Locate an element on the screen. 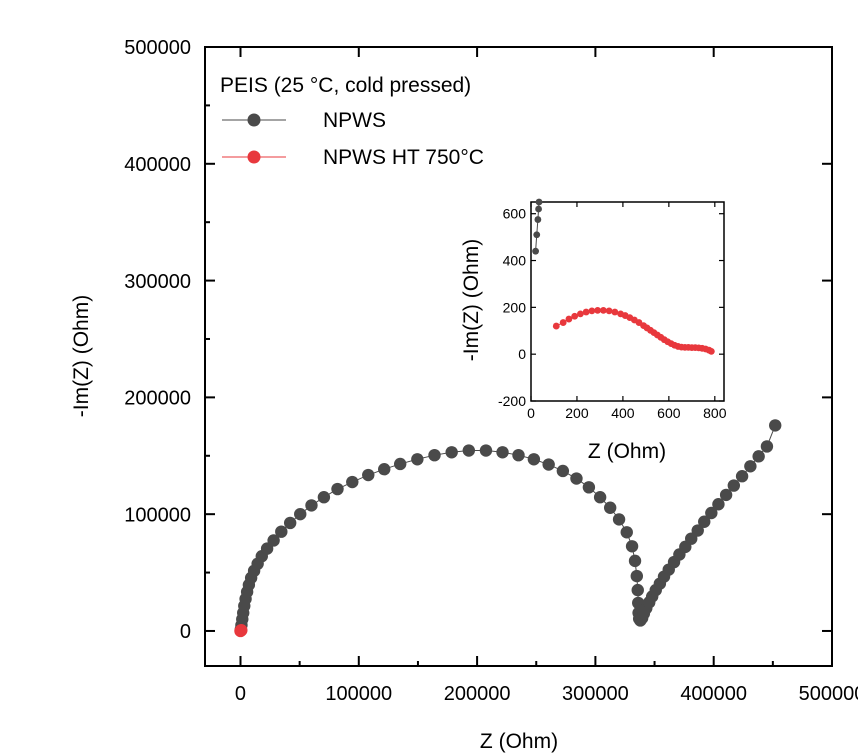  main-x-tick-label: 200000 is located at coordinates (477, 694).